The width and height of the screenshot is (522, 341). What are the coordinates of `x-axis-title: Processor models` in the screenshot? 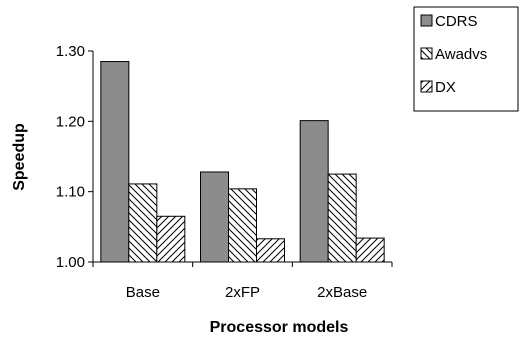 It's located at (279, 327).